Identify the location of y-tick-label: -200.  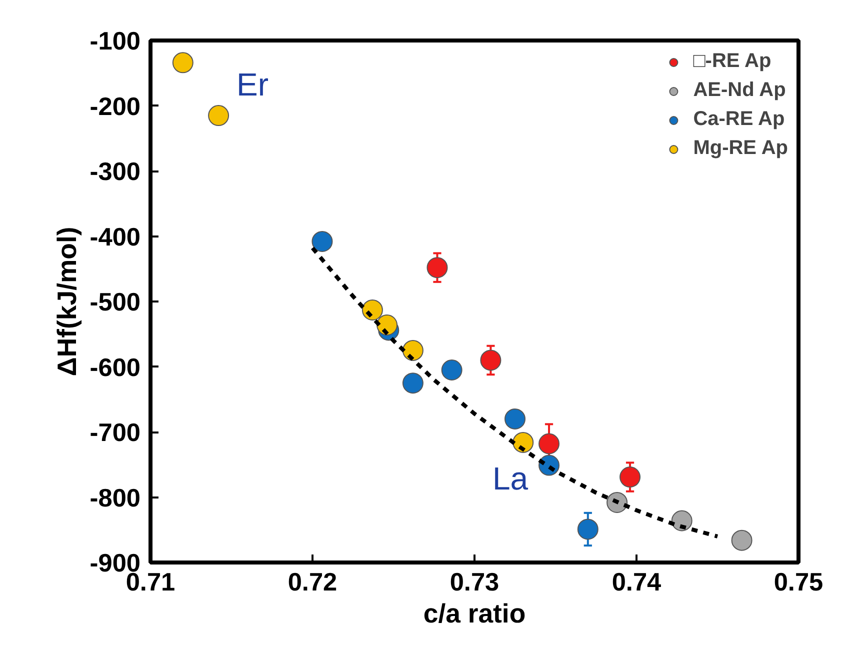
(115, 106).